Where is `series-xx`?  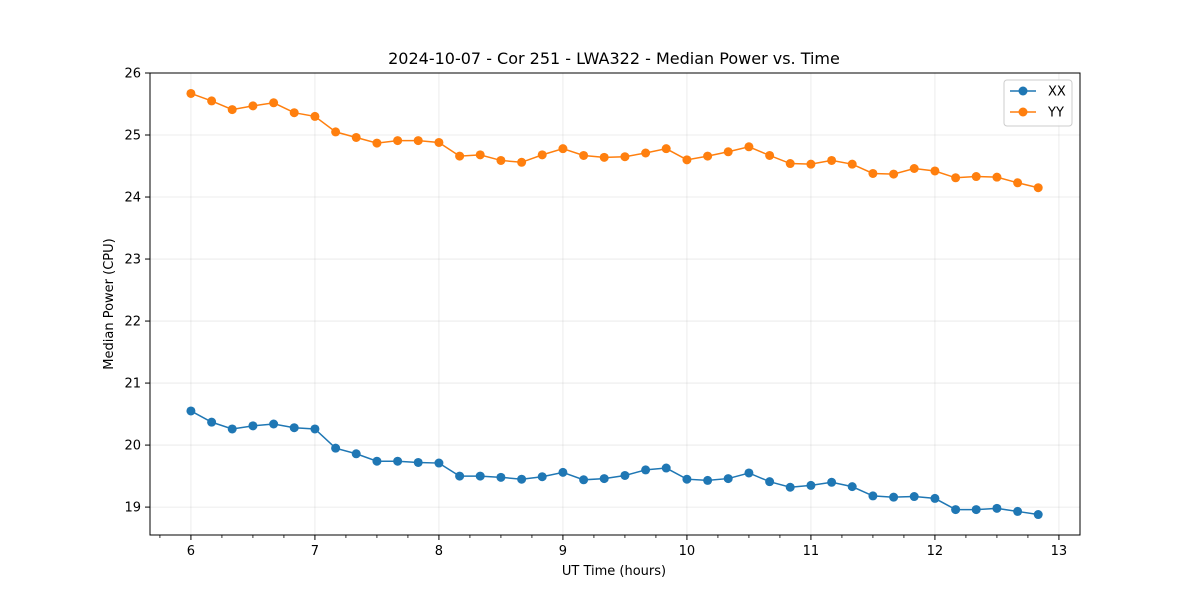
series-xx is located at coordinates (614, 463).